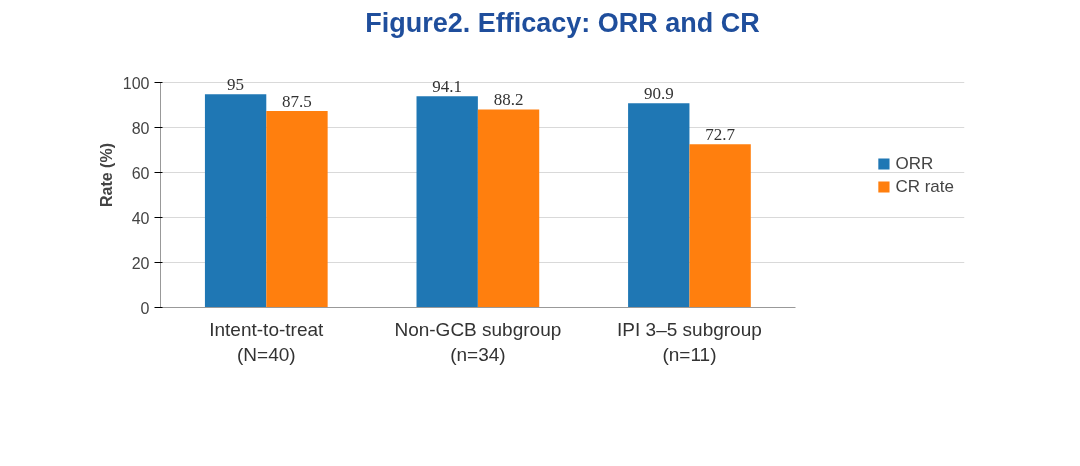 The image size is (1080, 466). I want to click on chart-title: Figure2. Efficacy: ORR and CR, so click(562, 22).